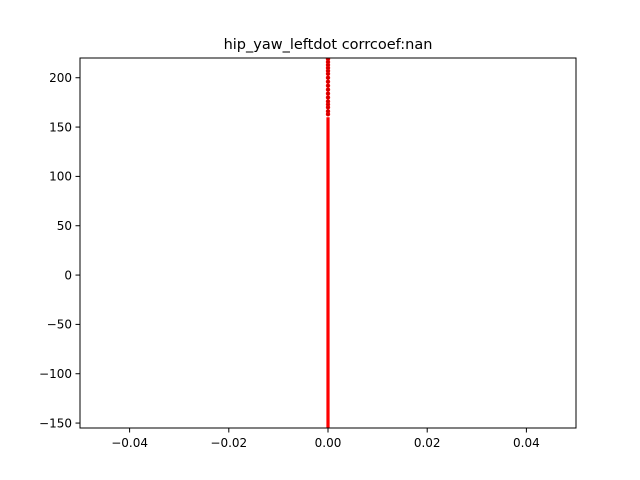 The image size is (640, 480). What do you see at coordinates (129, 443) in the screenshot?
I see `x-tick-label: −0.04` at bounding box center [129, 443].